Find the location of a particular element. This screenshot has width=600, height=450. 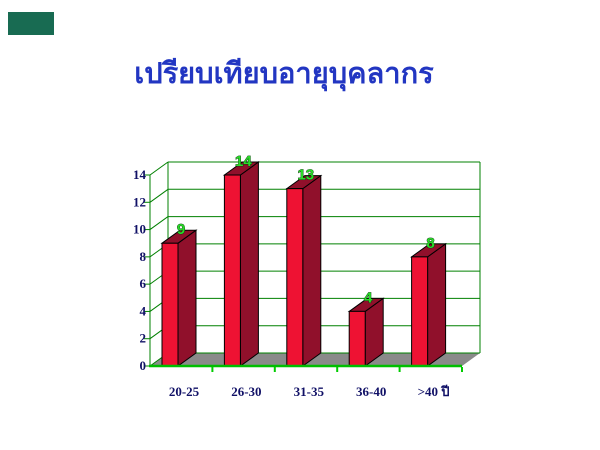

x-category-label: 20-25 is located at coordinates (184, 391).